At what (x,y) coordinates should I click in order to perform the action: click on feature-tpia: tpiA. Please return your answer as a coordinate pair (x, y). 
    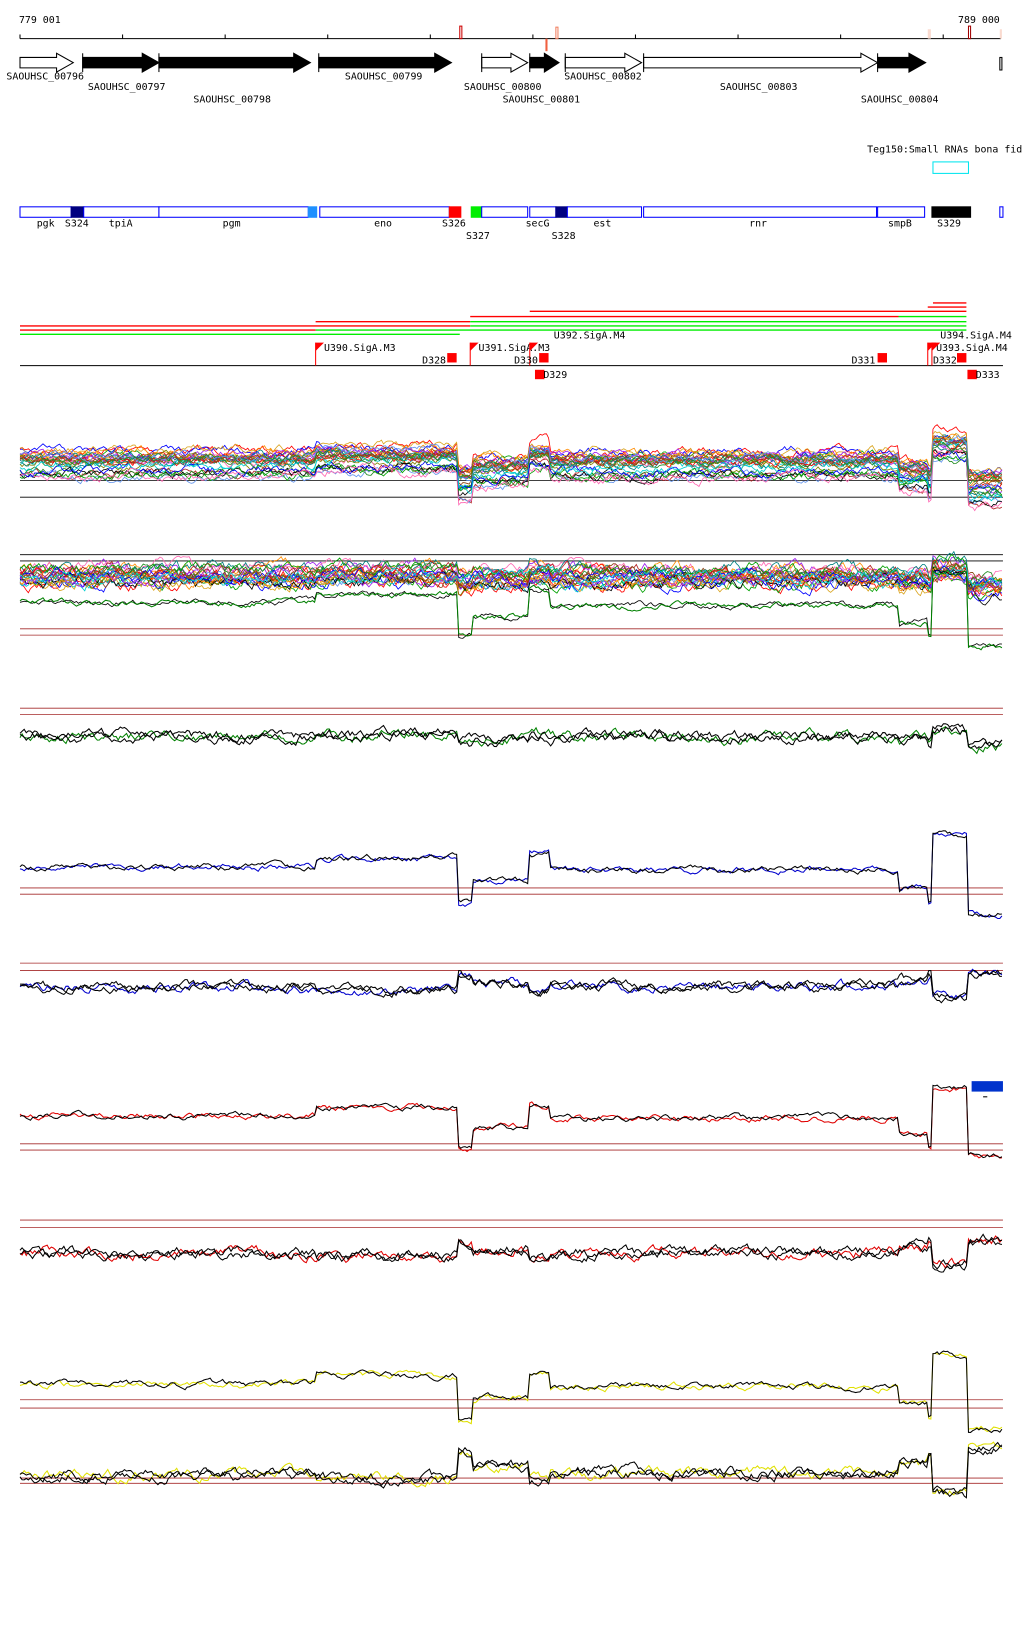
    Looking at the image, I should click on (121, 218).